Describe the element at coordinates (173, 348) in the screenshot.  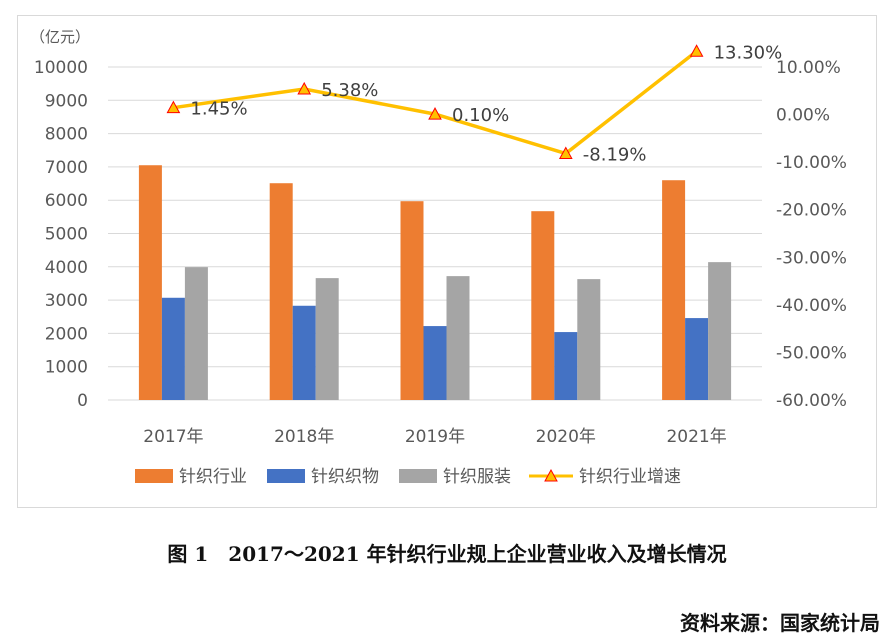
I see `bar-2-2017年` at that location.